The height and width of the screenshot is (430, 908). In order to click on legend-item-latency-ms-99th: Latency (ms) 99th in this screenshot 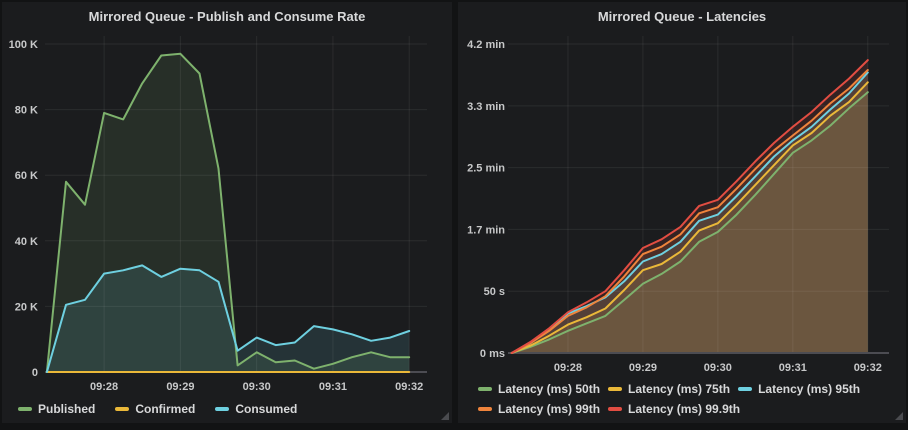, I will do `click(539, 409)`.